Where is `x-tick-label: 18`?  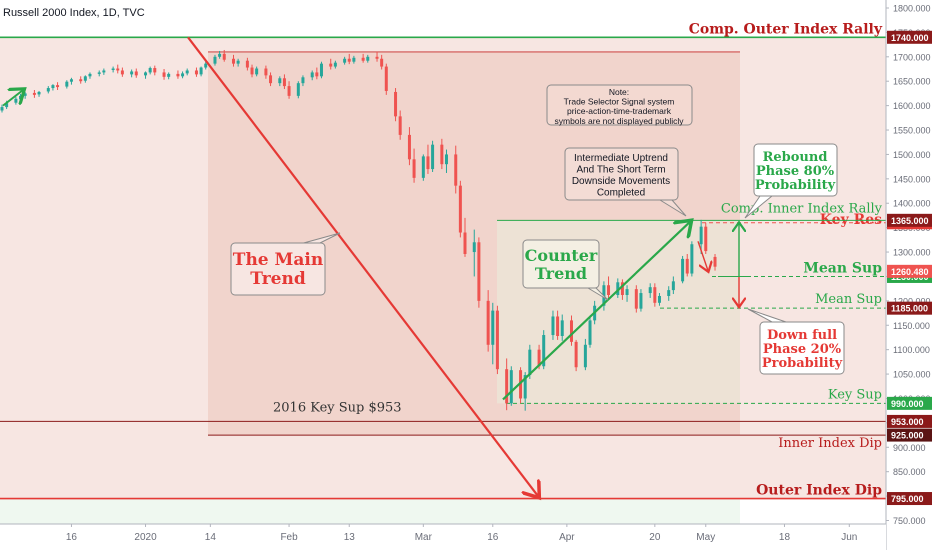
x-tick-label: 18 is located at coordinates (785, 537).